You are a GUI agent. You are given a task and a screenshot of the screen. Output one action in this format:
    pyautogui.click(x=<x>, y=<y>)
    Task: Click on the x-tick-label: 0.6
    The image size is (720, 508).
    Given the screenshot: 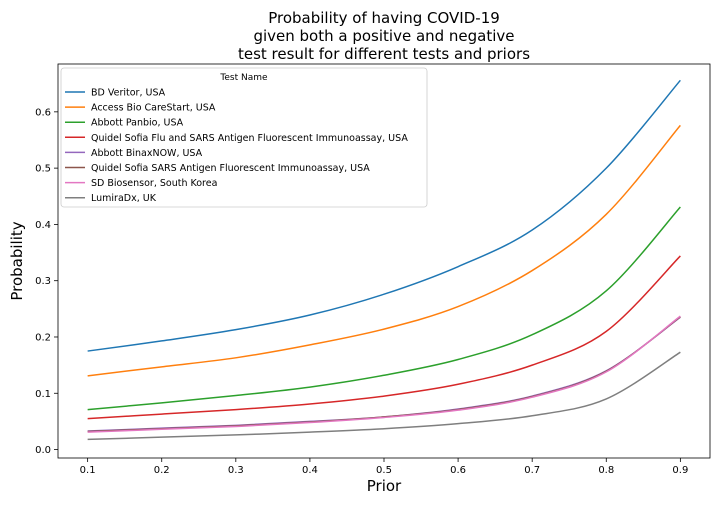 What is the action you would take?
    pyautogui.click(x=458, y=470)
    